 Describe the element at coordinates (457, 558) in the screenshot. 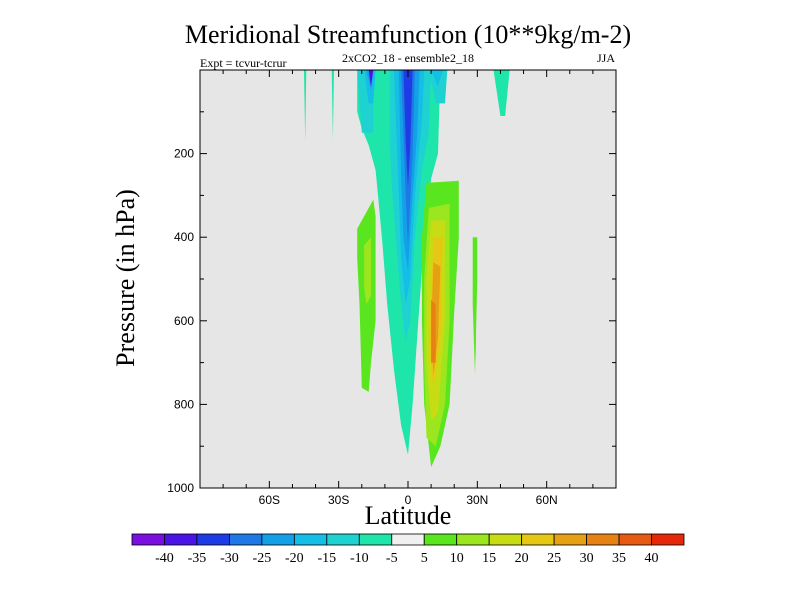

I see `colorbar-label: 10` at that location.